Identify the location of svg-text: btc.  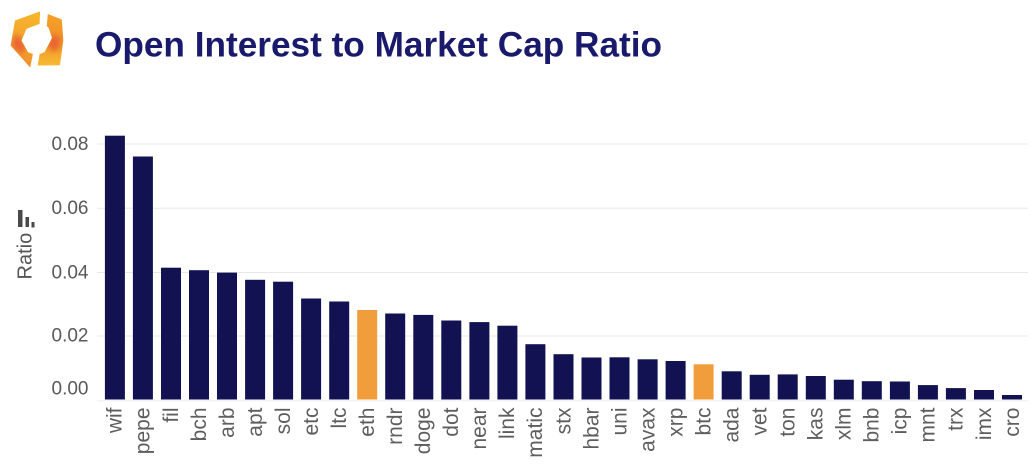
(703, 422).